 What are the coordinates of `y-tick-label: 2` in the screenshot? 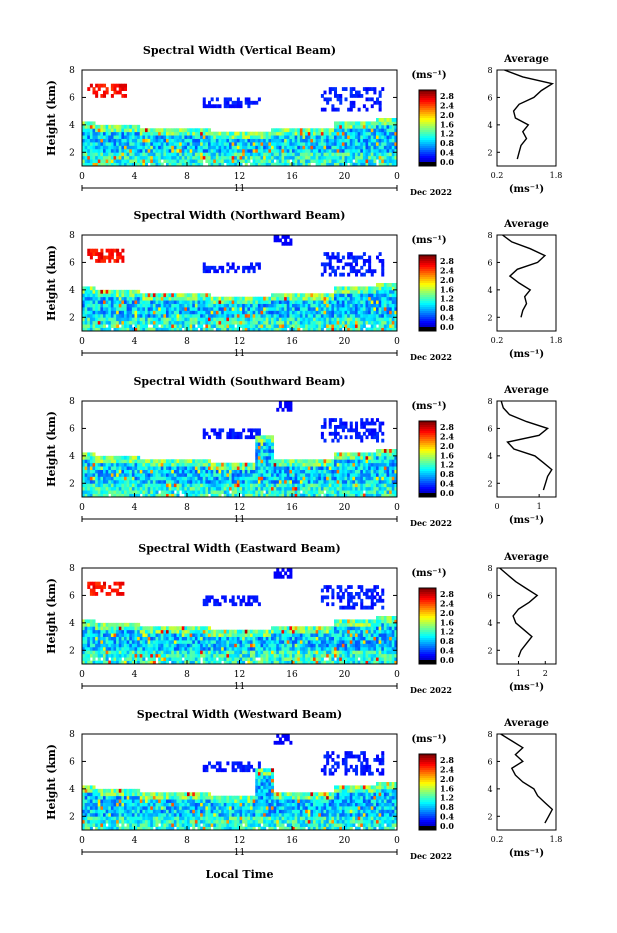 It's located at (72, 484).